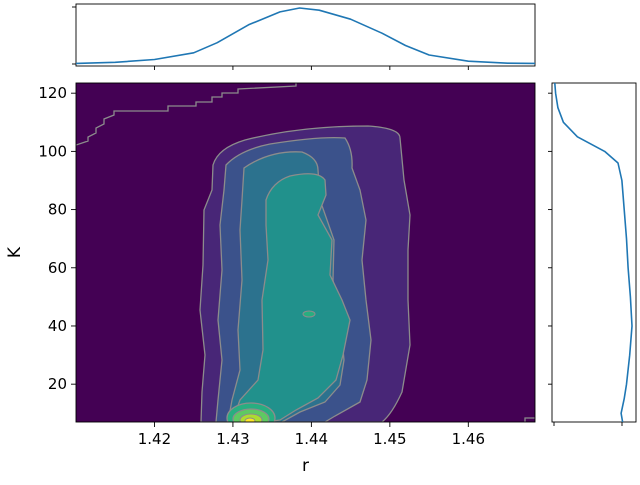 Image resolution: width=640 pixels, height=485 pixels. Describe the element at coordinates (15, 252) in the screenshot. I see `y-axis-title: K` at that location.